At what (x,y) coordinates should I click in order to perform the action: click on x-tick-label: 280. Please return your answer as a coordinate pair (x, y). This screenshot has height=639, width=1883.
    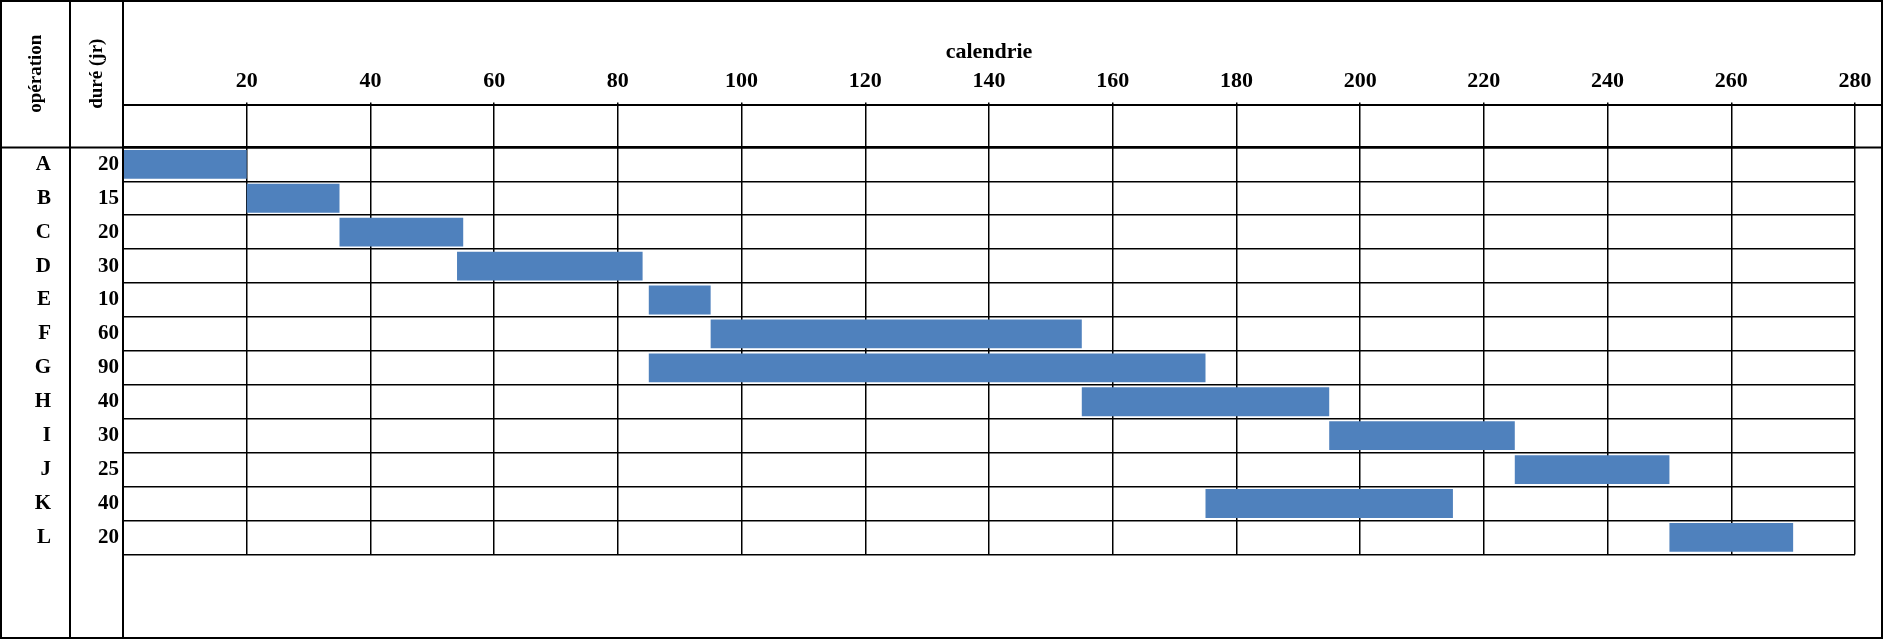
    Looking at the image, I should click on (1855, 79).